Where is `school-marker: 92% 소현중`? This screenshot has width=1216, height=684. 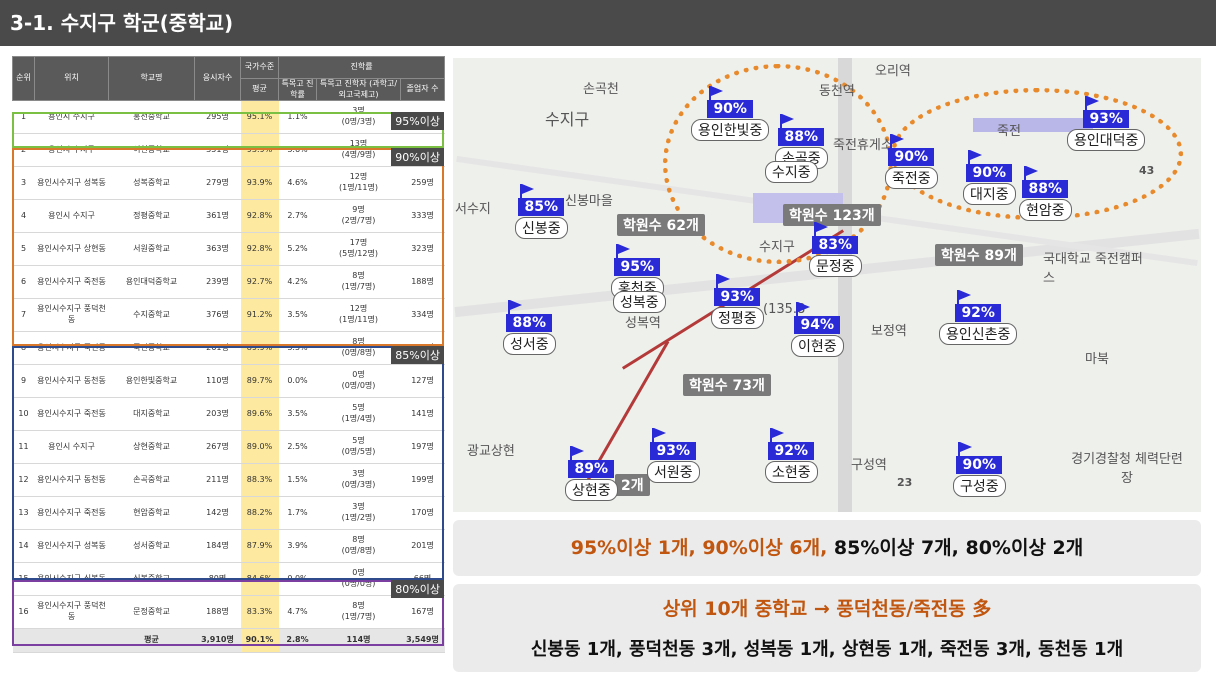
school-marker: 92% 소현중 is located at coordinates (791, 455).